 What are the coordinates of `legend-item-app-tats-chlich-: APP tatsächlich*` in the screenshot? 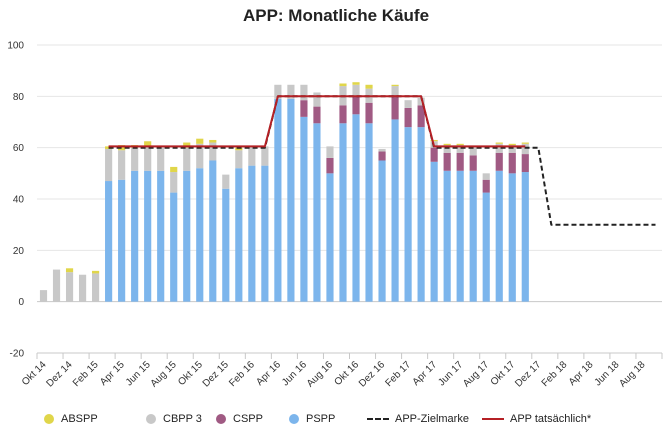 It's located at (536, 419).